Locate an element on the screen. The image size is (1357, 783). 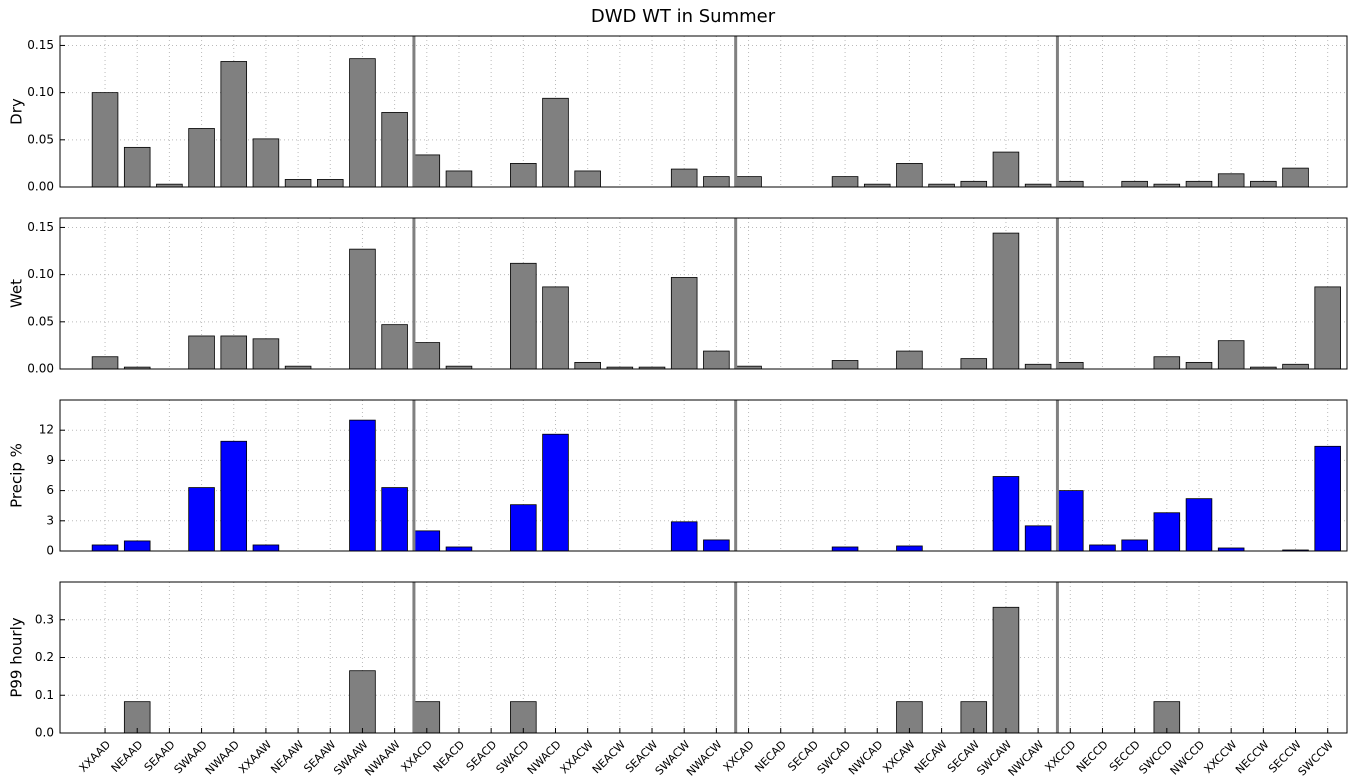
x-tick-label: NEAAD is located at coordinates (127, 756).